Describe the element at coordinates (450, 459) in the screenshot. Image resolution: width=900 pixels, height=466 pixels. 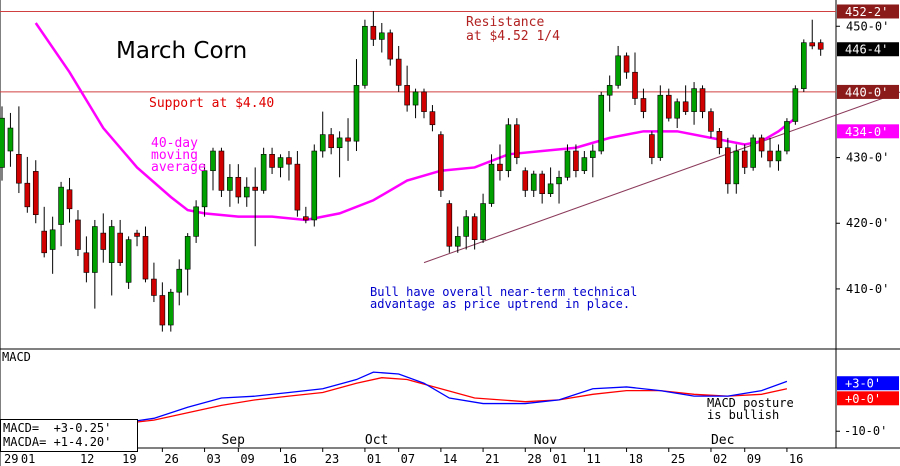
I see `x-day-label: 14` at that location.